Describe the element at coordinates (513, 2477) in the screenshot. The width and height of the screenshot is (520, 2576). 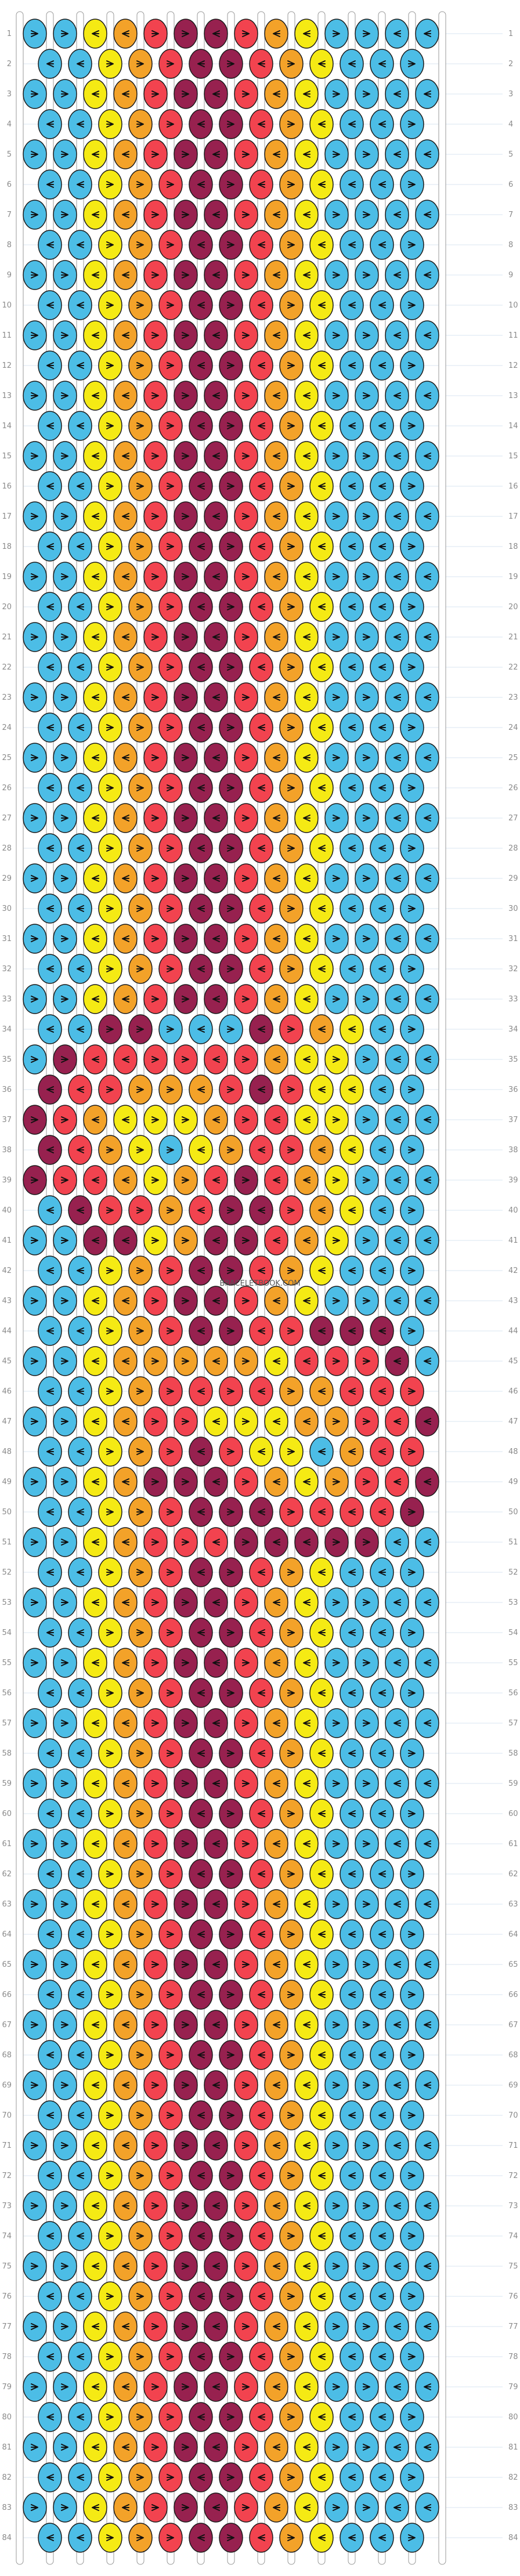
I see `row-number-right: 82` at that location.